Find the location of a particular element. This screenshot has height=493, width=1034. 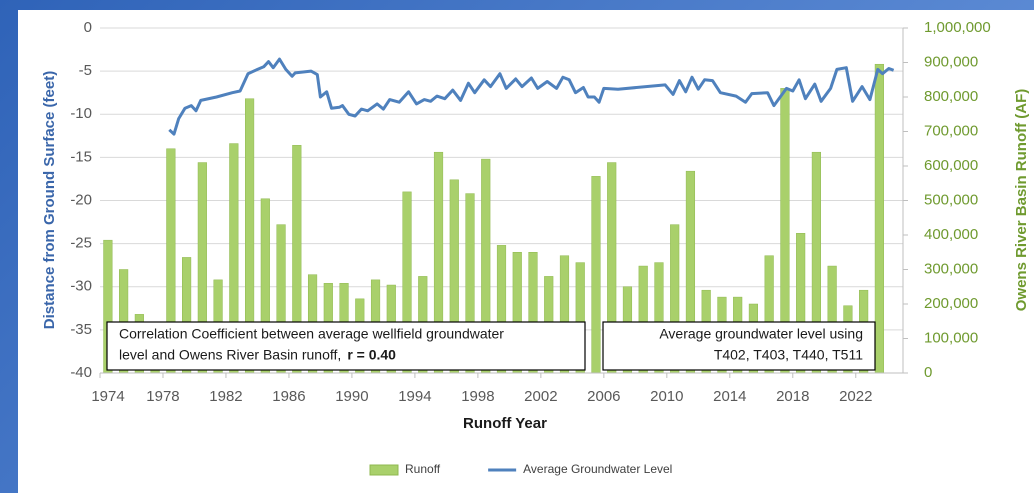

y-tick-label: -5 is located at coordinates (85, 70).